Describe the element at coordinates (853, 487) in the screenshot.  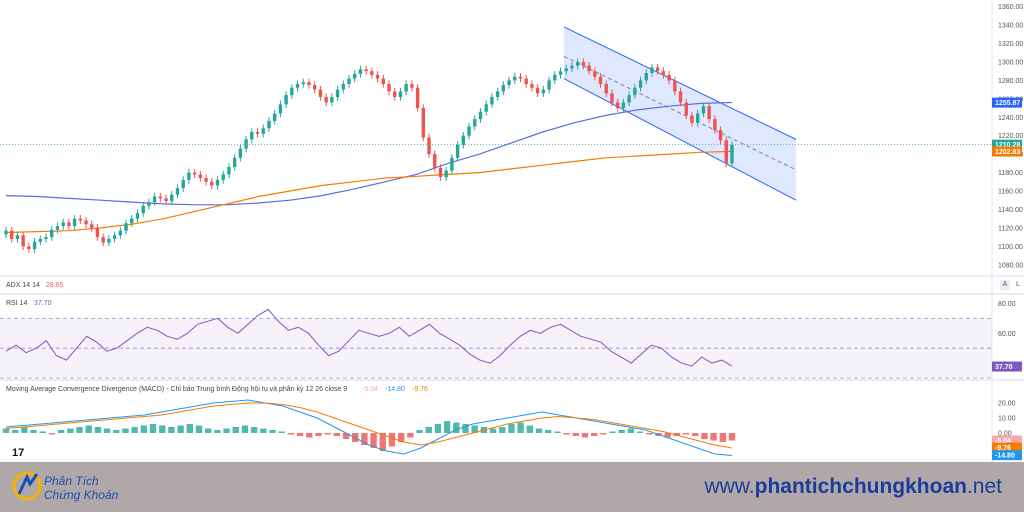
I see `website-url: www.phantichchungkhoan.net` at that location.